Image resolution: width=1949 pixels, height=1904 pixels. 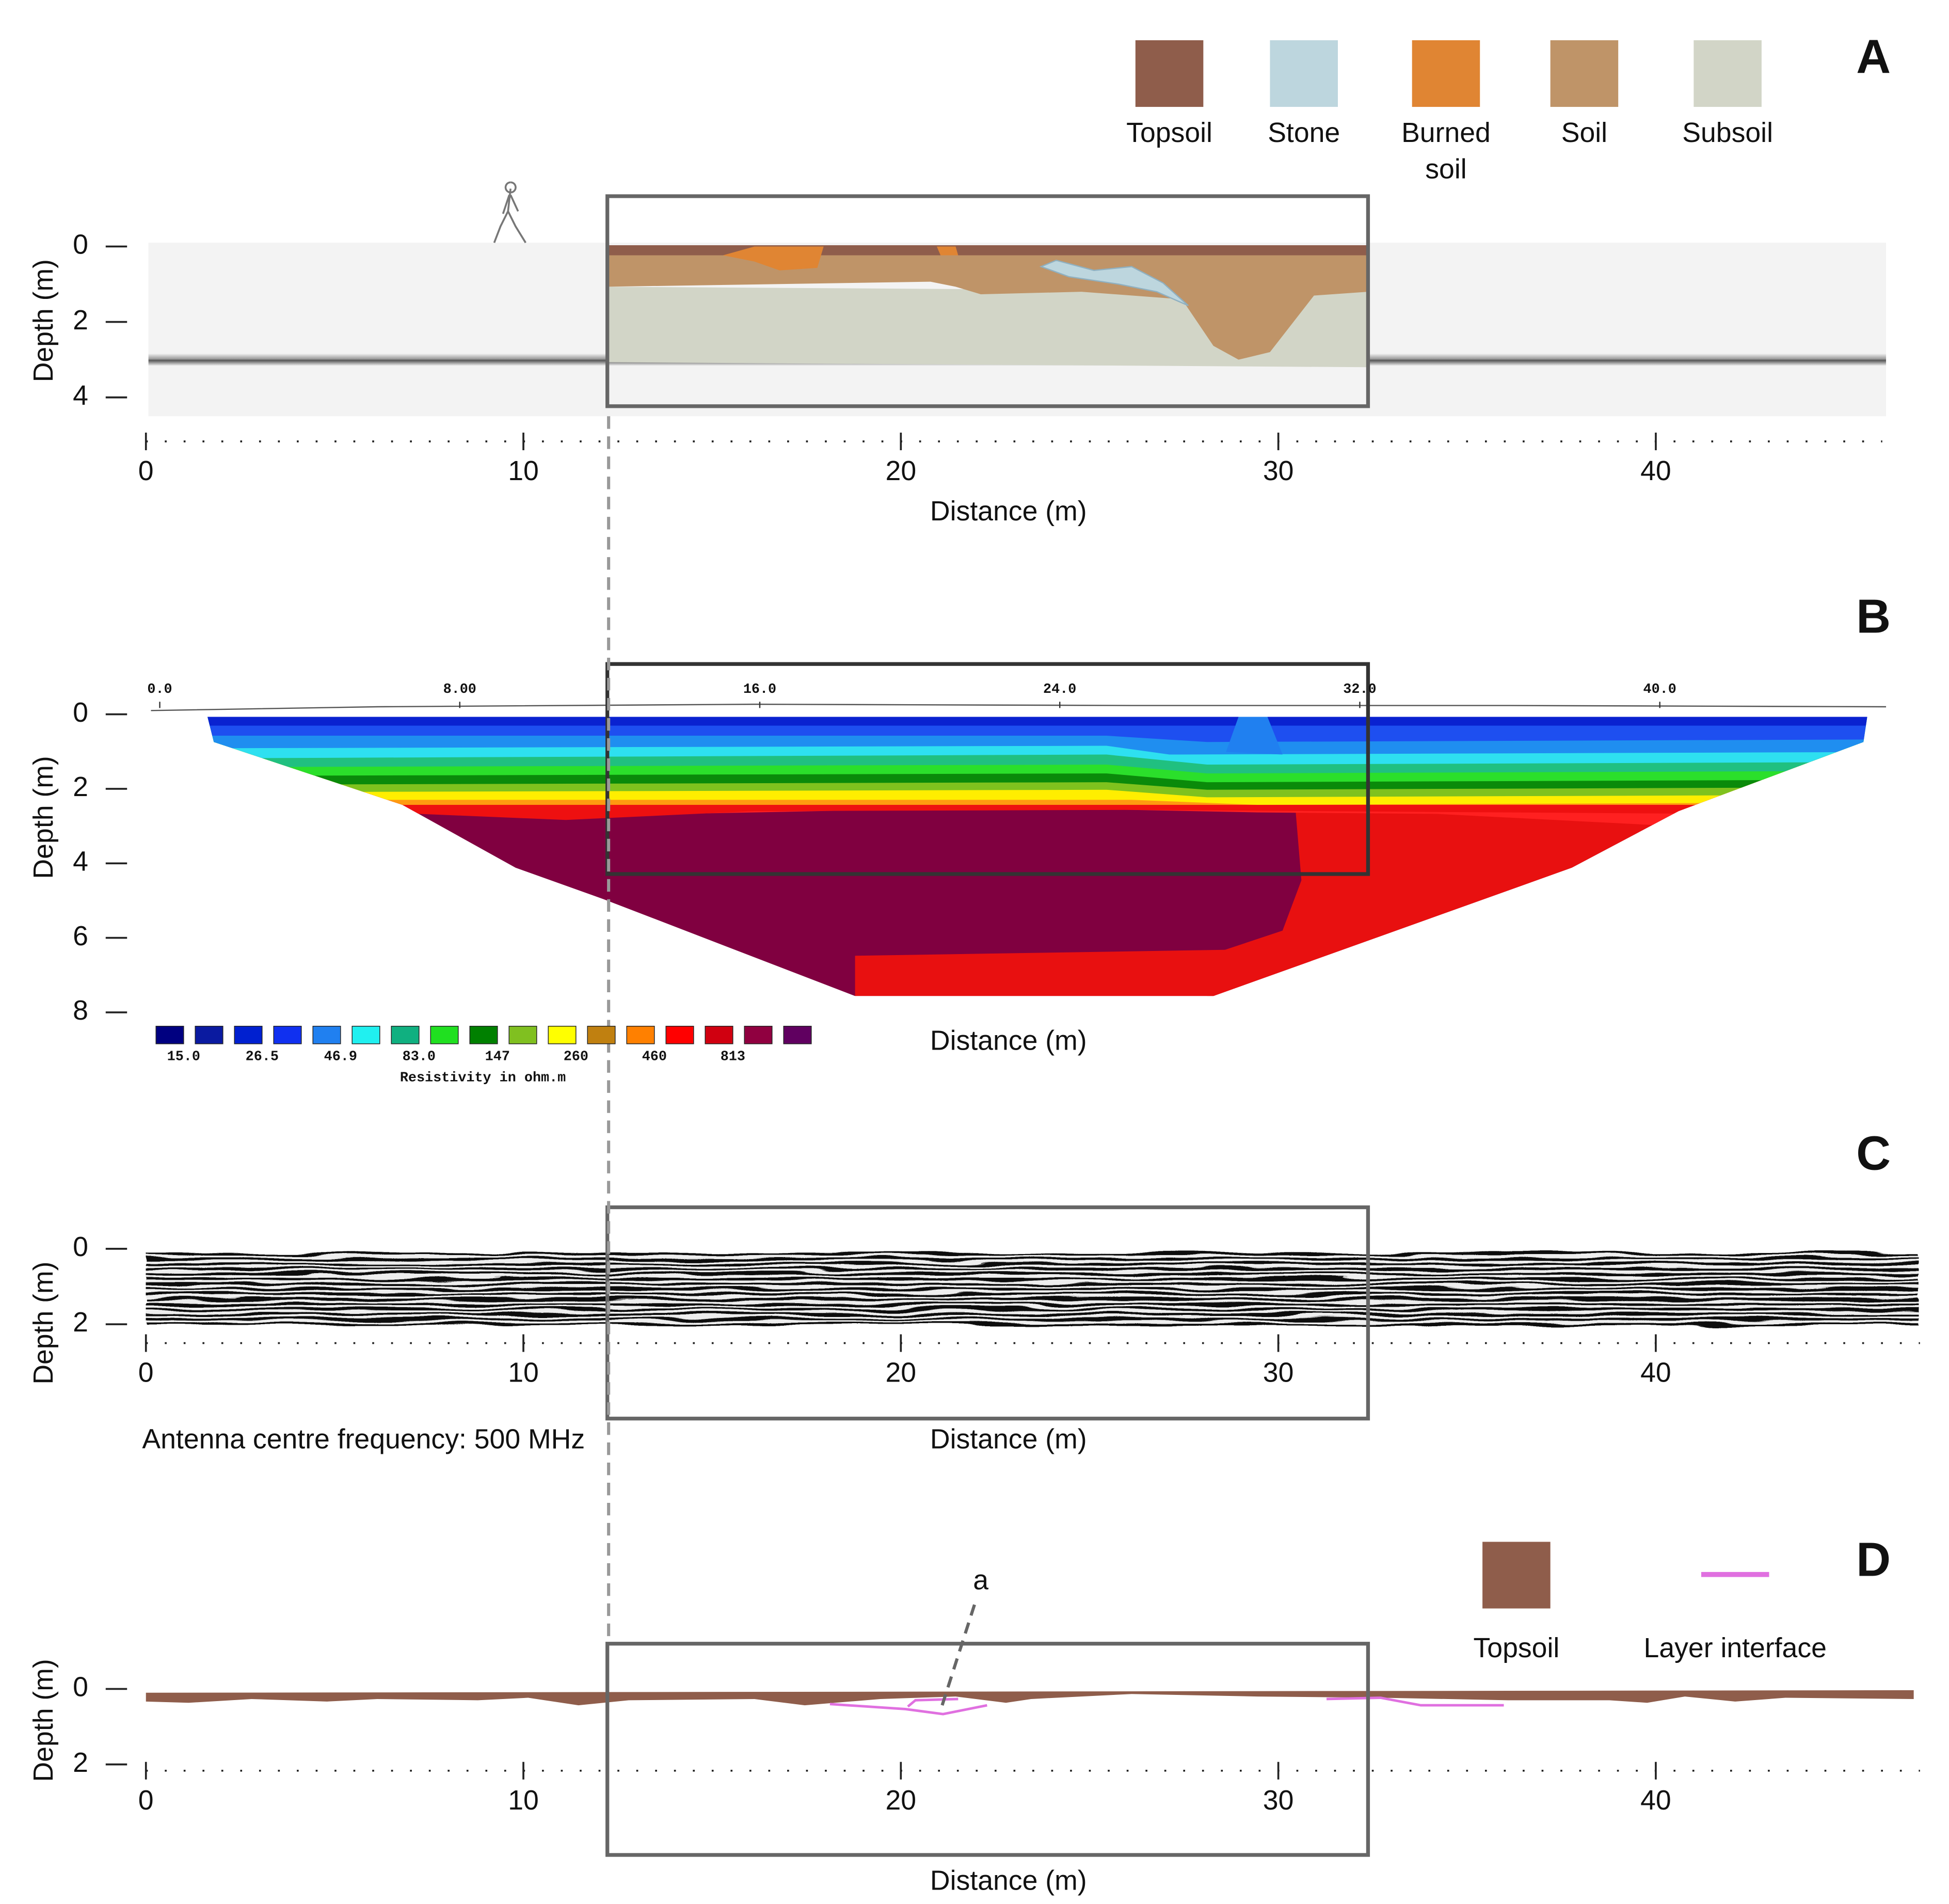 I want to click on colorbar-label: 83.0, so click(x=420, y=1057).